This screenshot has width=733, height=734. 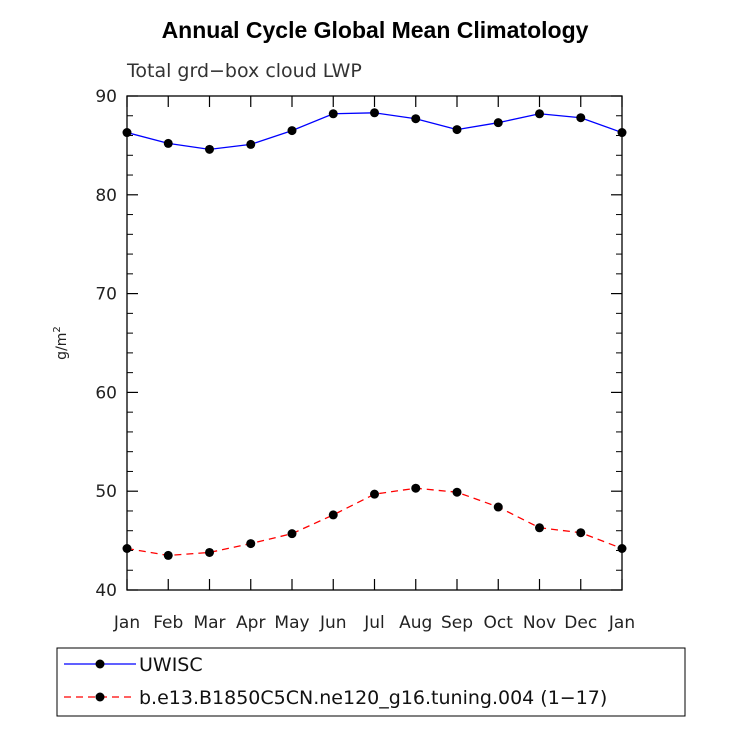 I want to click on x-tick-label: Dec, so click(x=580, y=623).